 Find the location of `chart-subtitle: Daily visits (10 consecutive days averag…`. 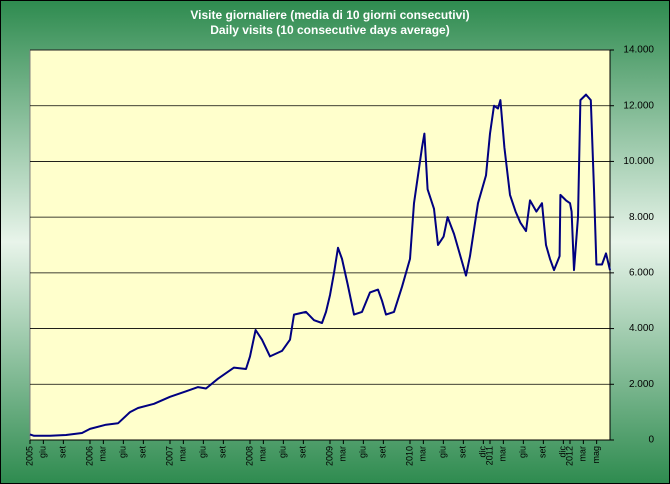

chart-subtitle: Daily visits (10 consecutive days averag… is located at coordinates (329, 30).